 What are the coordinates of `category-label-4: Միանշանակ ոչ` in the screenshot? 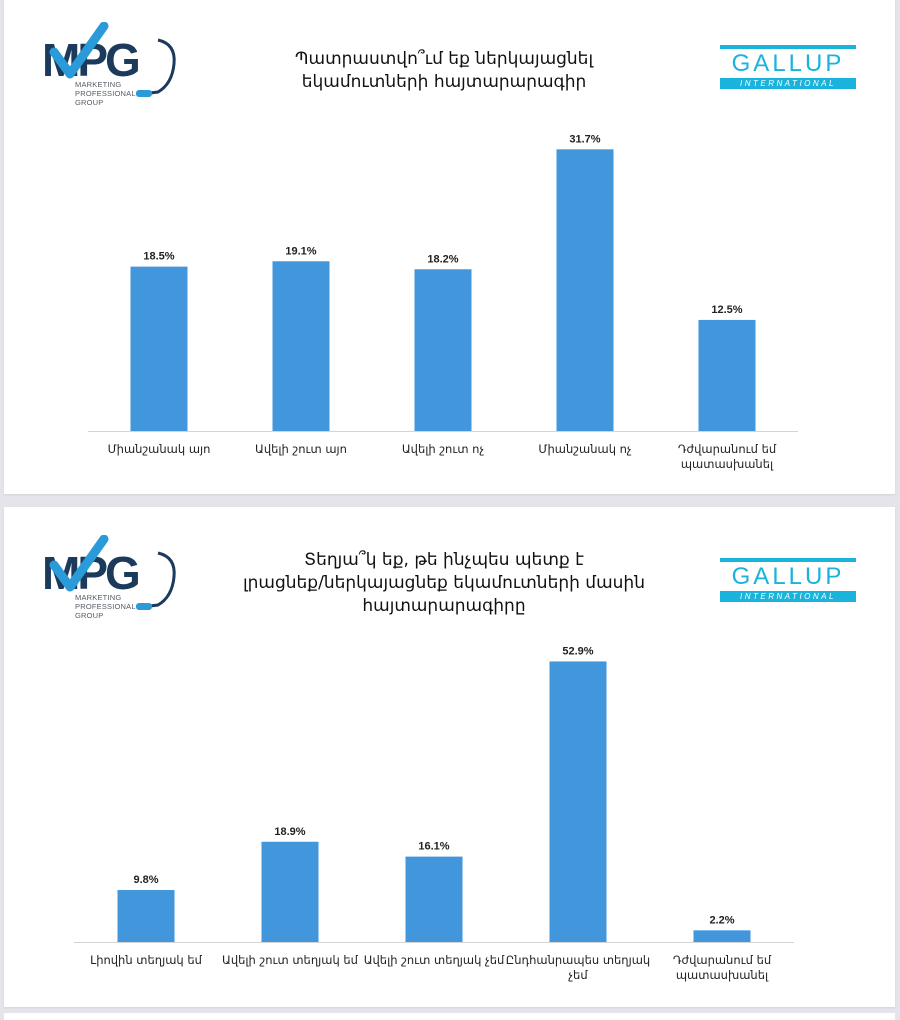 It's located at (585, 449).